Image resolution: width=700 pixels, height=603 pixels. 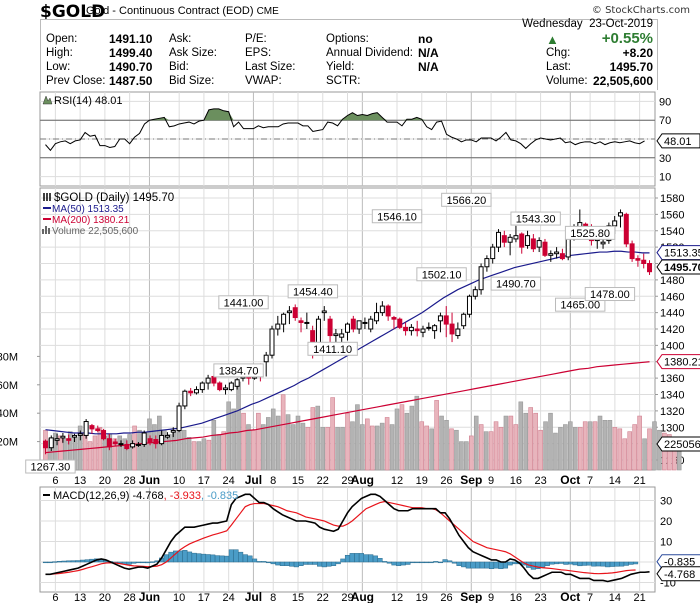 I want to click on x-axis-label-bottom: 24, so click(x=229, y=597).